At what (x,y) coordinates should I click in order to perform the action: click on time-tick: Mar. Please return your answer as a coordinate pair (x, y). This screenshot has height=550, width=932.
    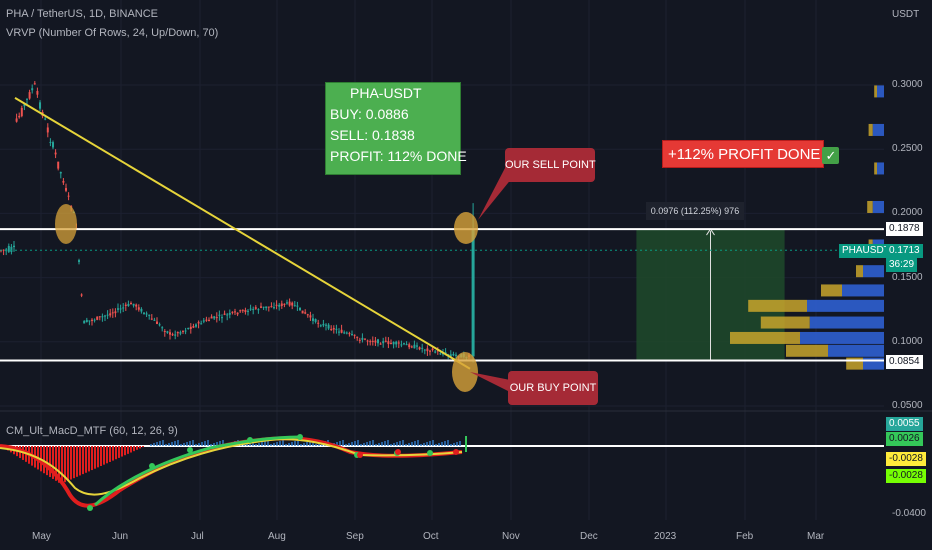
    Looking at the image, I should click on (816, 536).